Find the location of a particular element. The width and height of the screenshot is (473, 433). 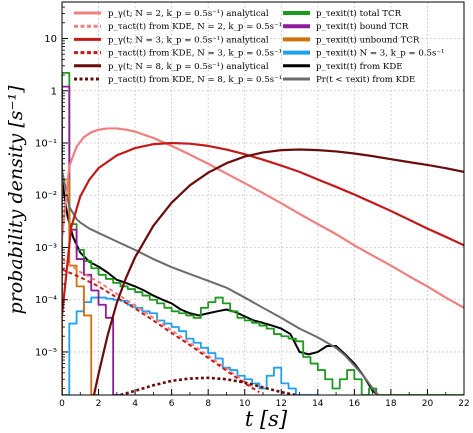

legend-label-1: p_τact(t) from KDE, N = 2, k_p = 0.5s⁻¹ is located at coordinates (195, 26).